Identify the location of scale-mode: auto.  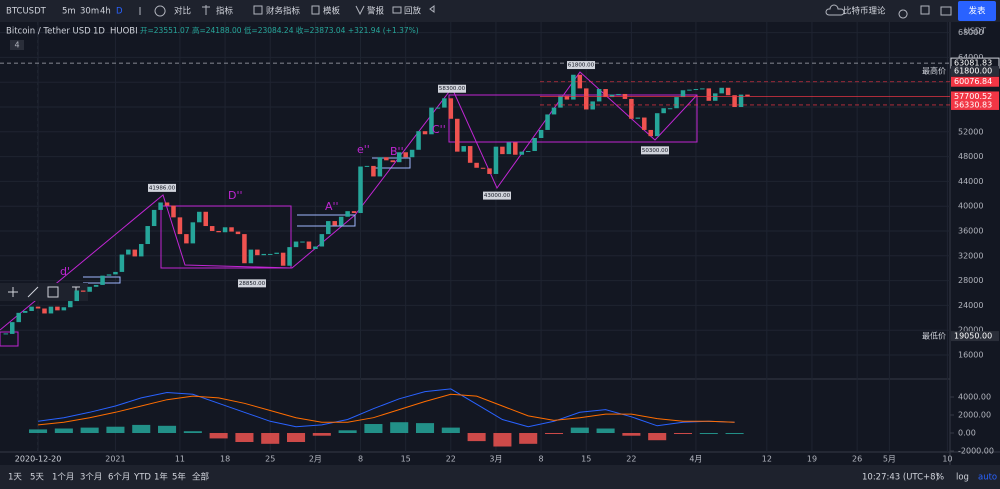
(987, 478).